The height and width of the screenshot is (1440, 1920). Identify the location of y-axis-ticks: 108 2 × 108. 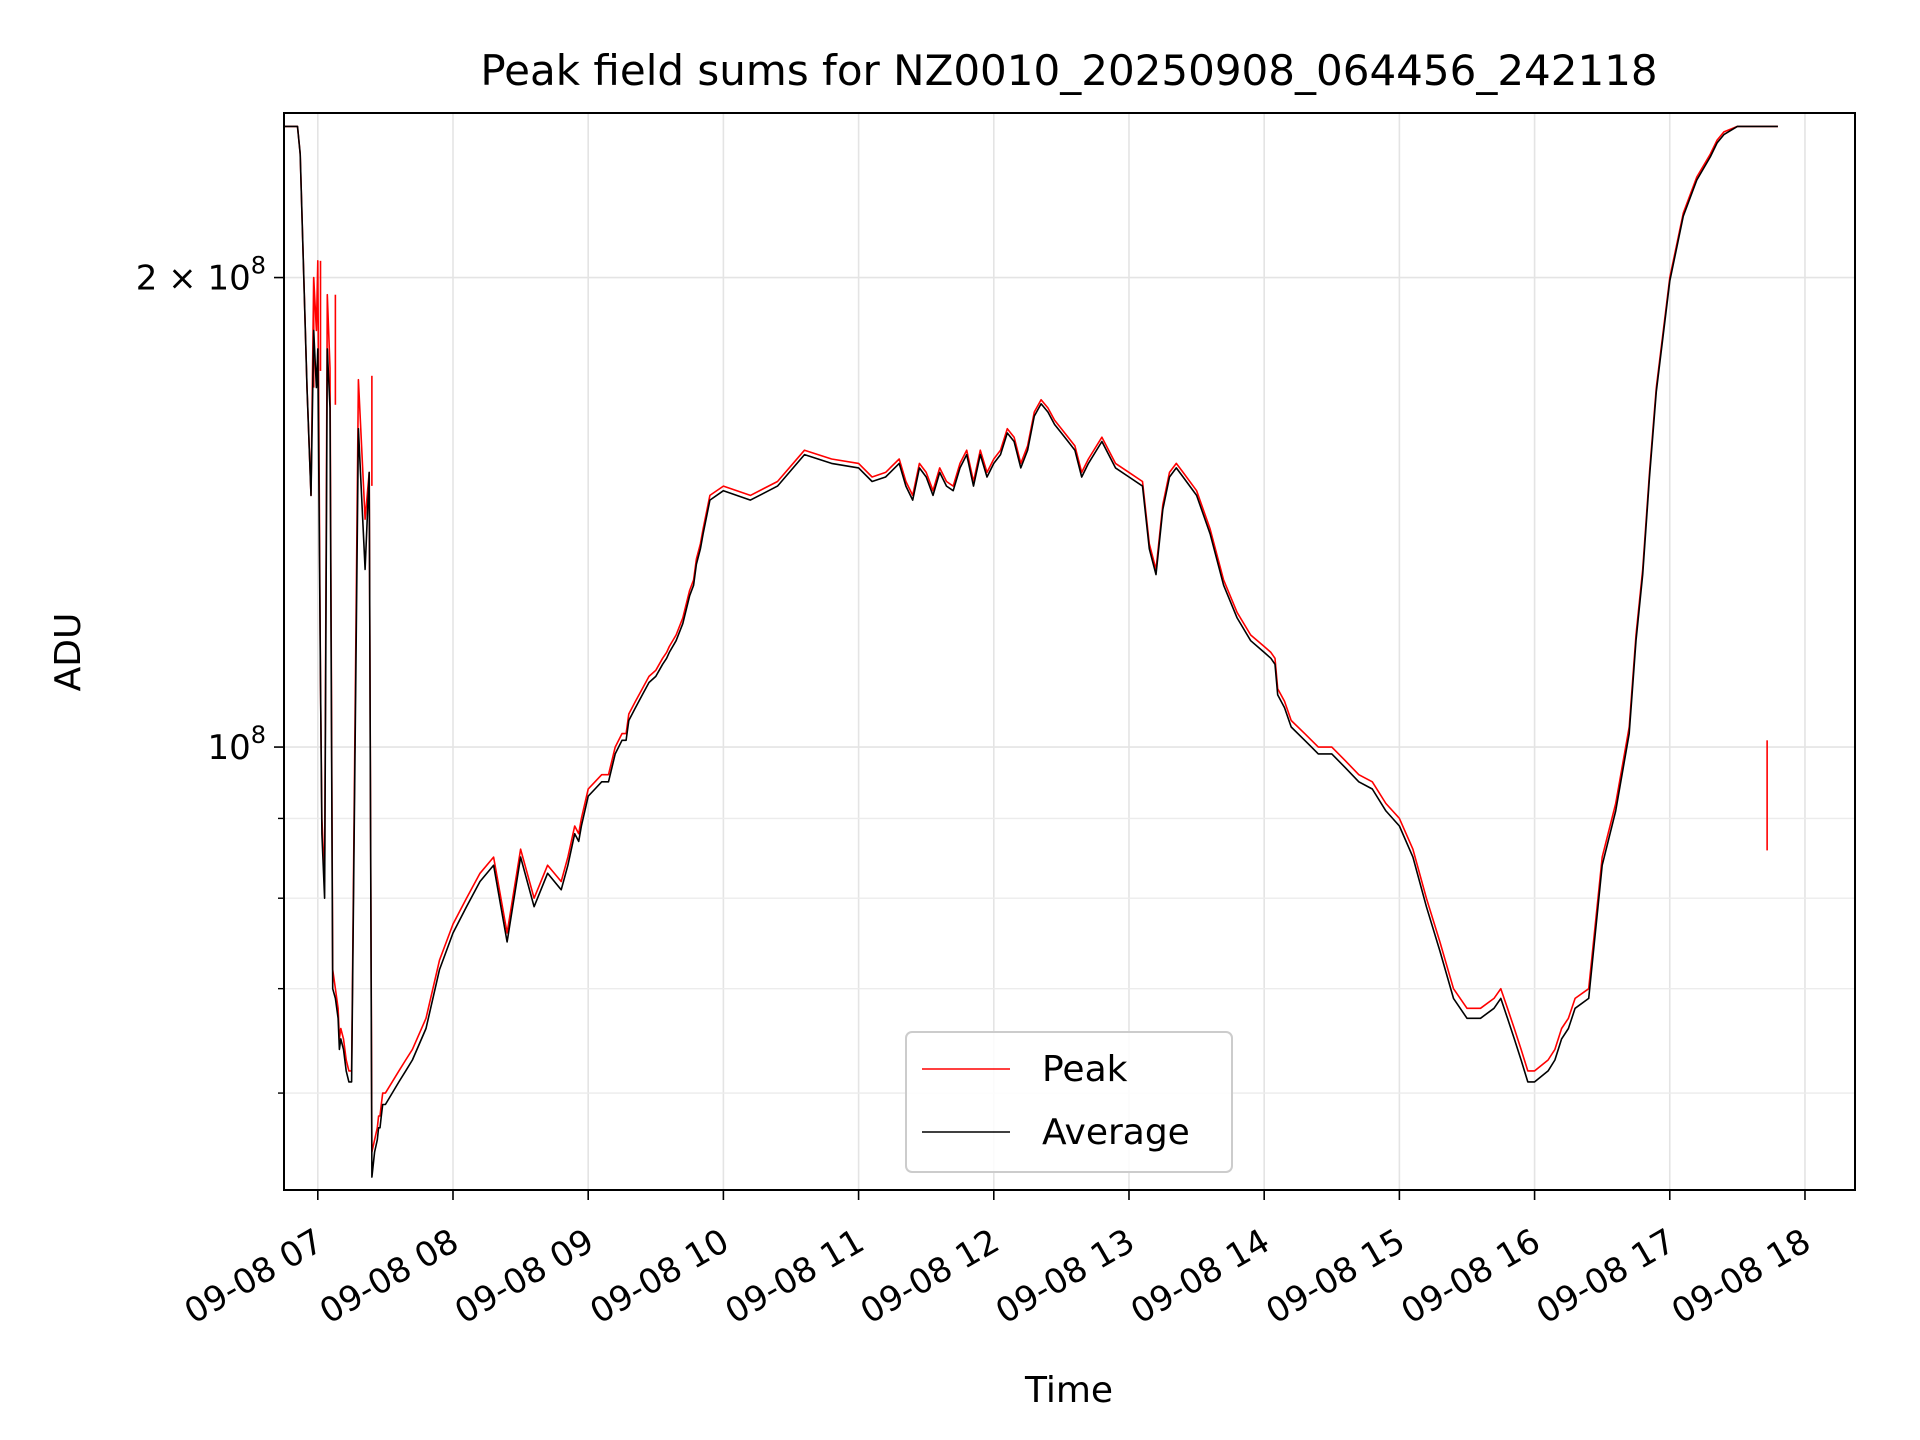
(210, 673).